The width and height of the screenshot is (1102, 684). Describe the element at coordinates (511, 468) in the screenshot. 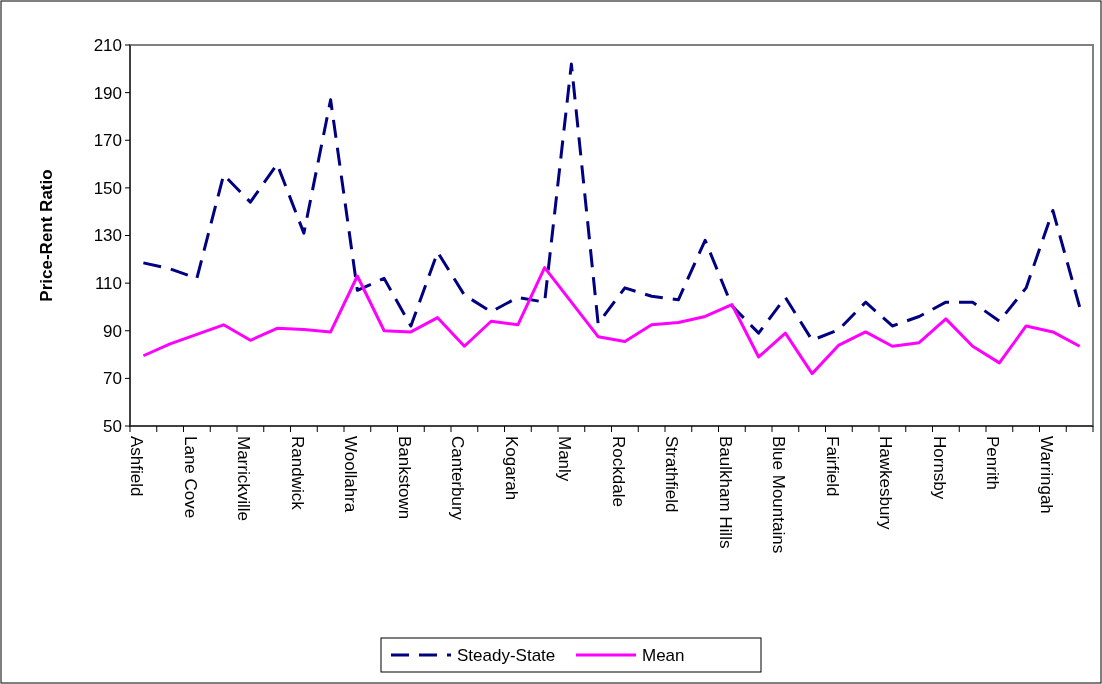

I see `x-tick-label: Kogarah` at that location.